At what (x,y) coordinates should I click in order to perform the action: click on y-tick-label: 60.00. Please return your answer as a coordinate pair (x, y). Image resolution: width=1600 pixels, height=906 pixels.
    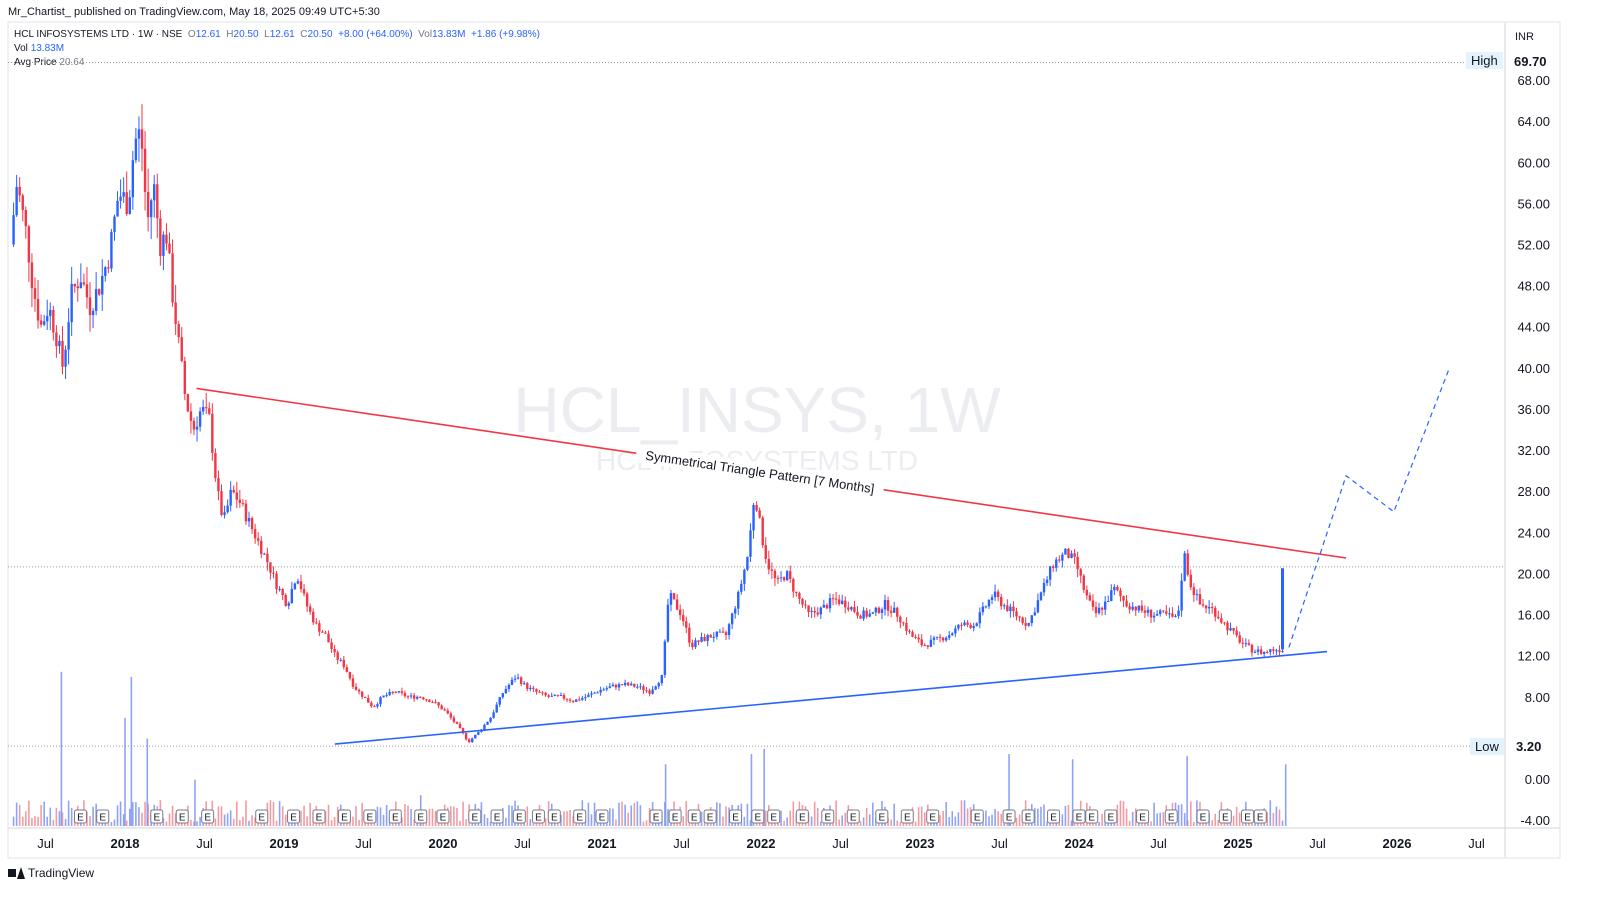
    Looking at the image, I should click on (1533, 162).